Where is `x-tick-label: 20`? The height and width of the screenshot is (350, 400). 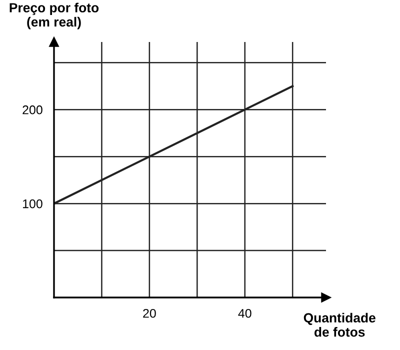 x-tick-label: 20 is located at coordinates (149, 313).